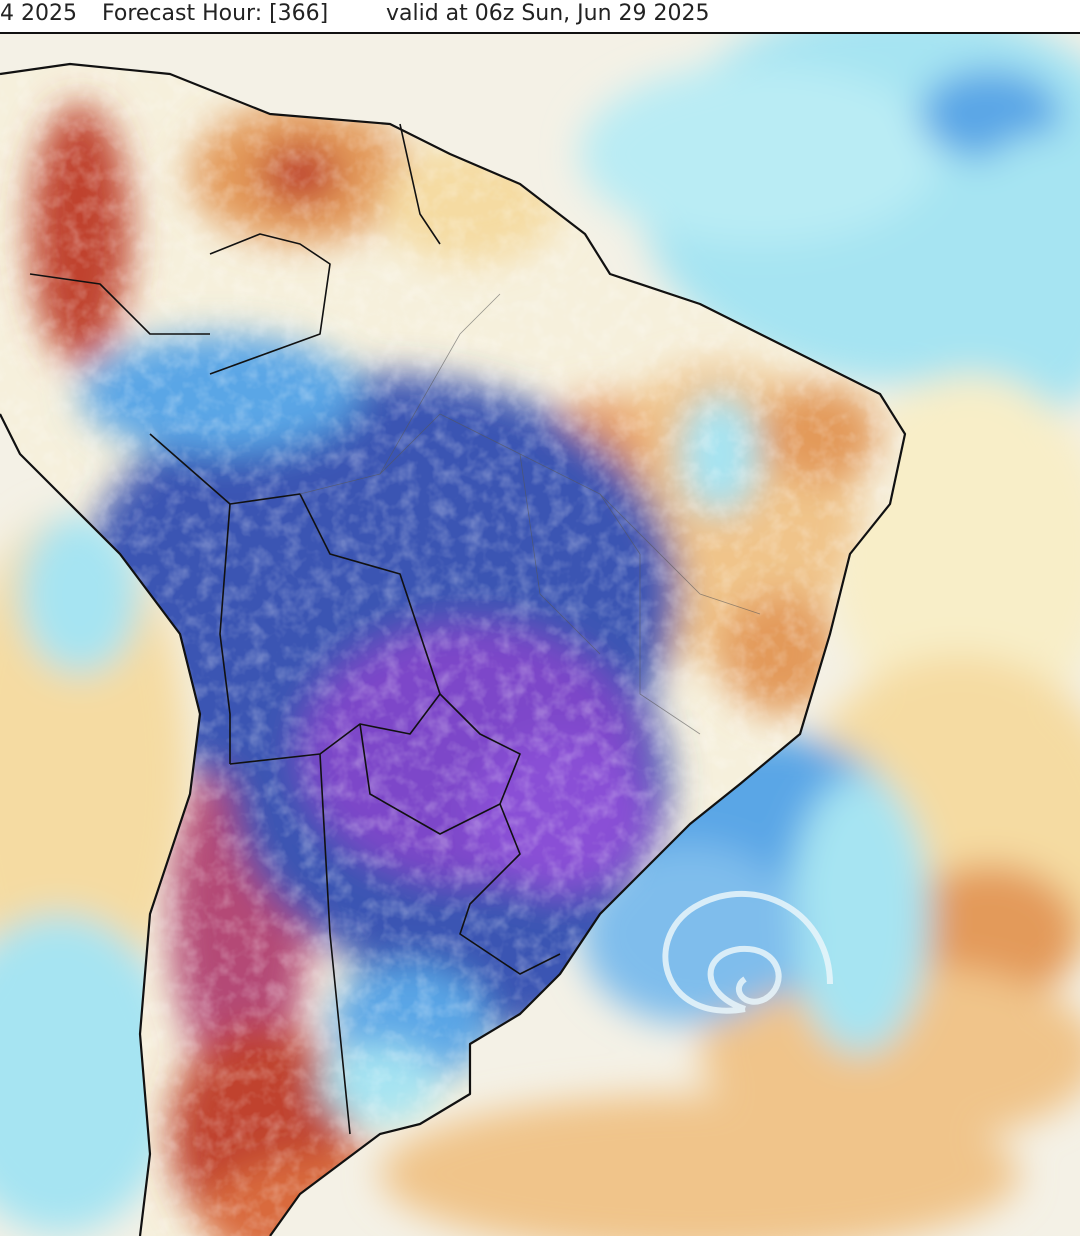 This screenshot has height=1236, width=1080. I want to click on run-date-fragment: 4 2025, so click(38, 13).